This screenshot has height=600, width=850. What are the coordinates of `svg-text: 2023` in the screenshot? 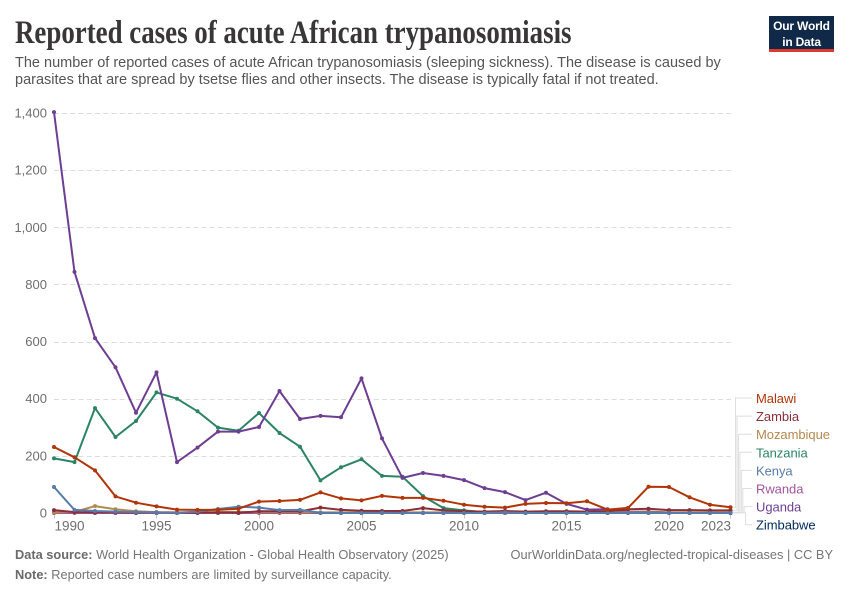 It's located at (716, 526).